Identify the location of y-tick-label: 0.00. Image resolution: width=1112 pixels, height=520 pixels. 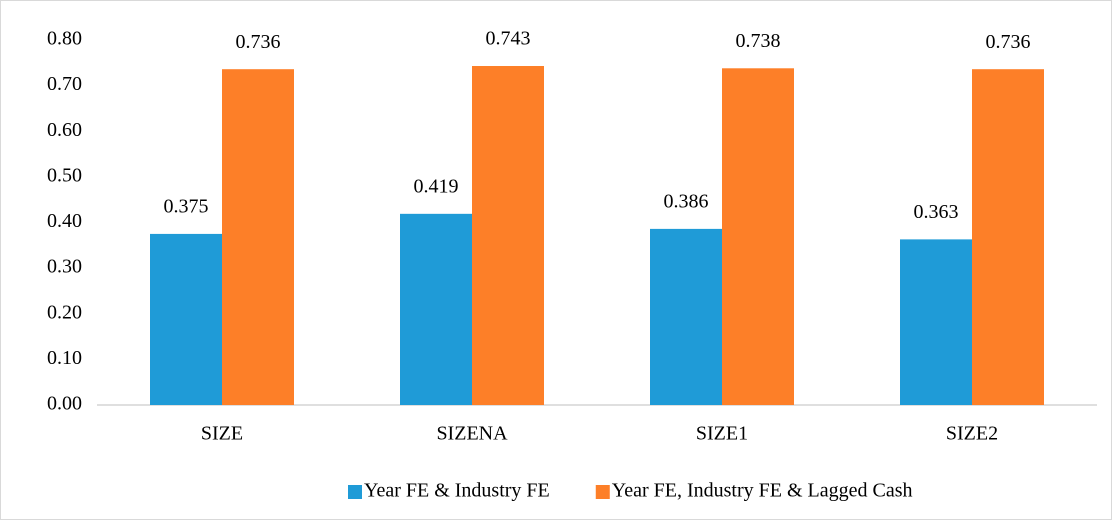
(64, 404).